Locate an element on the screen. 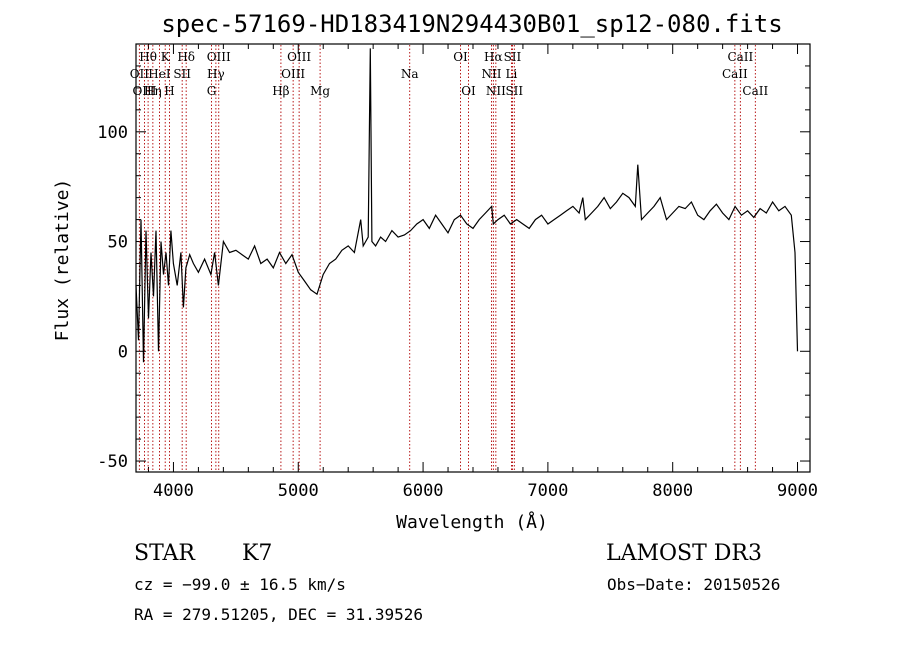 This screenshot has width=900, height=649. line-label: Hβ is located at coordinates (280, 91).